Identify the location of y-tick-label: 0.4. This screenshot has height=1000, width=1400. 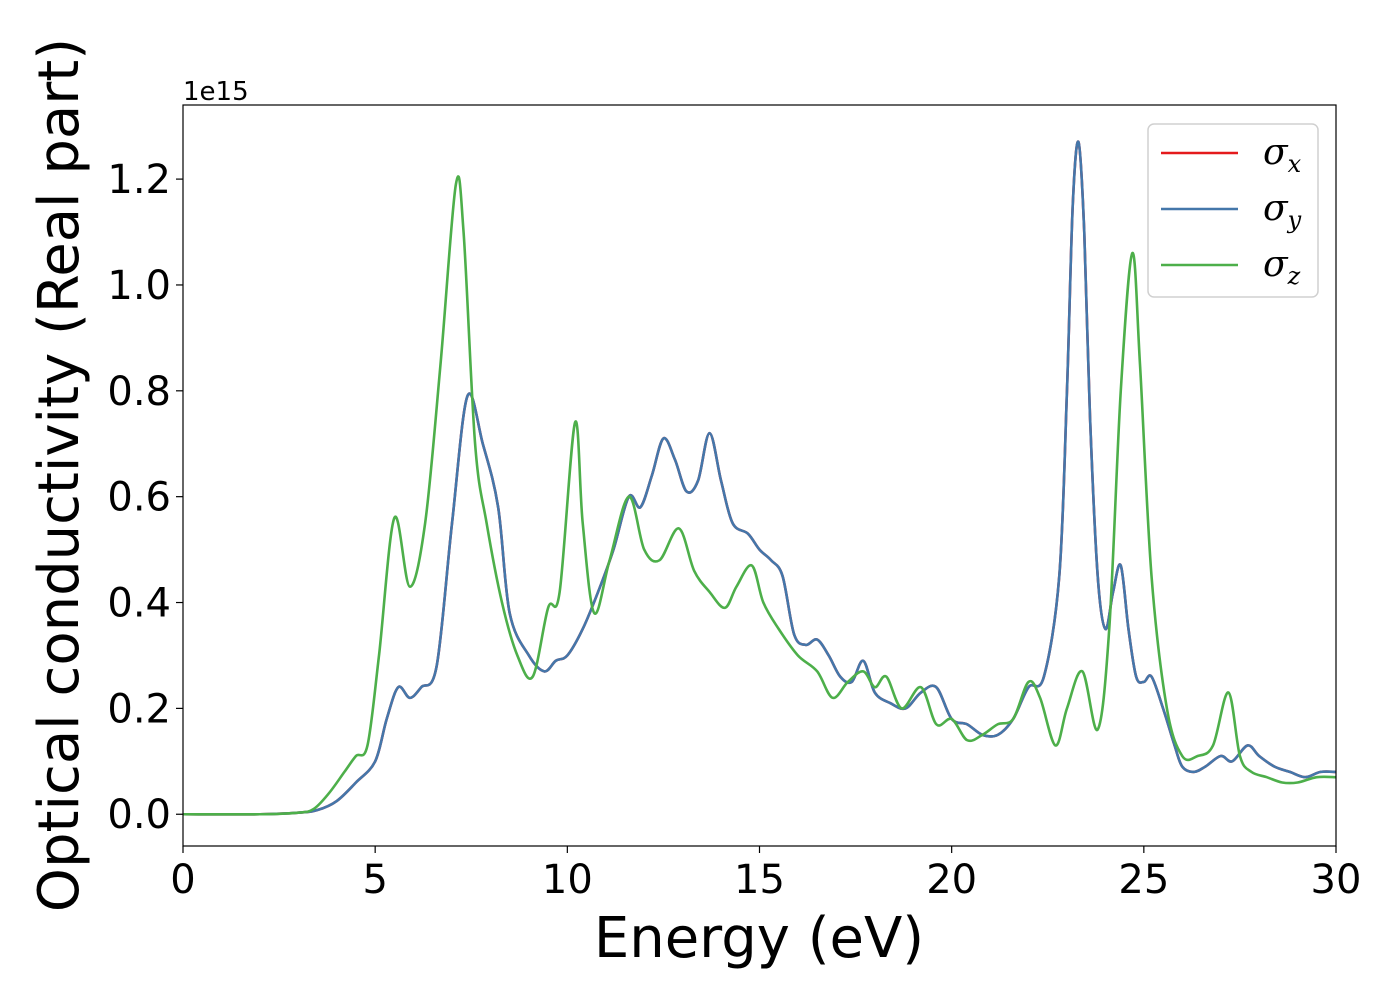
(139, 604).